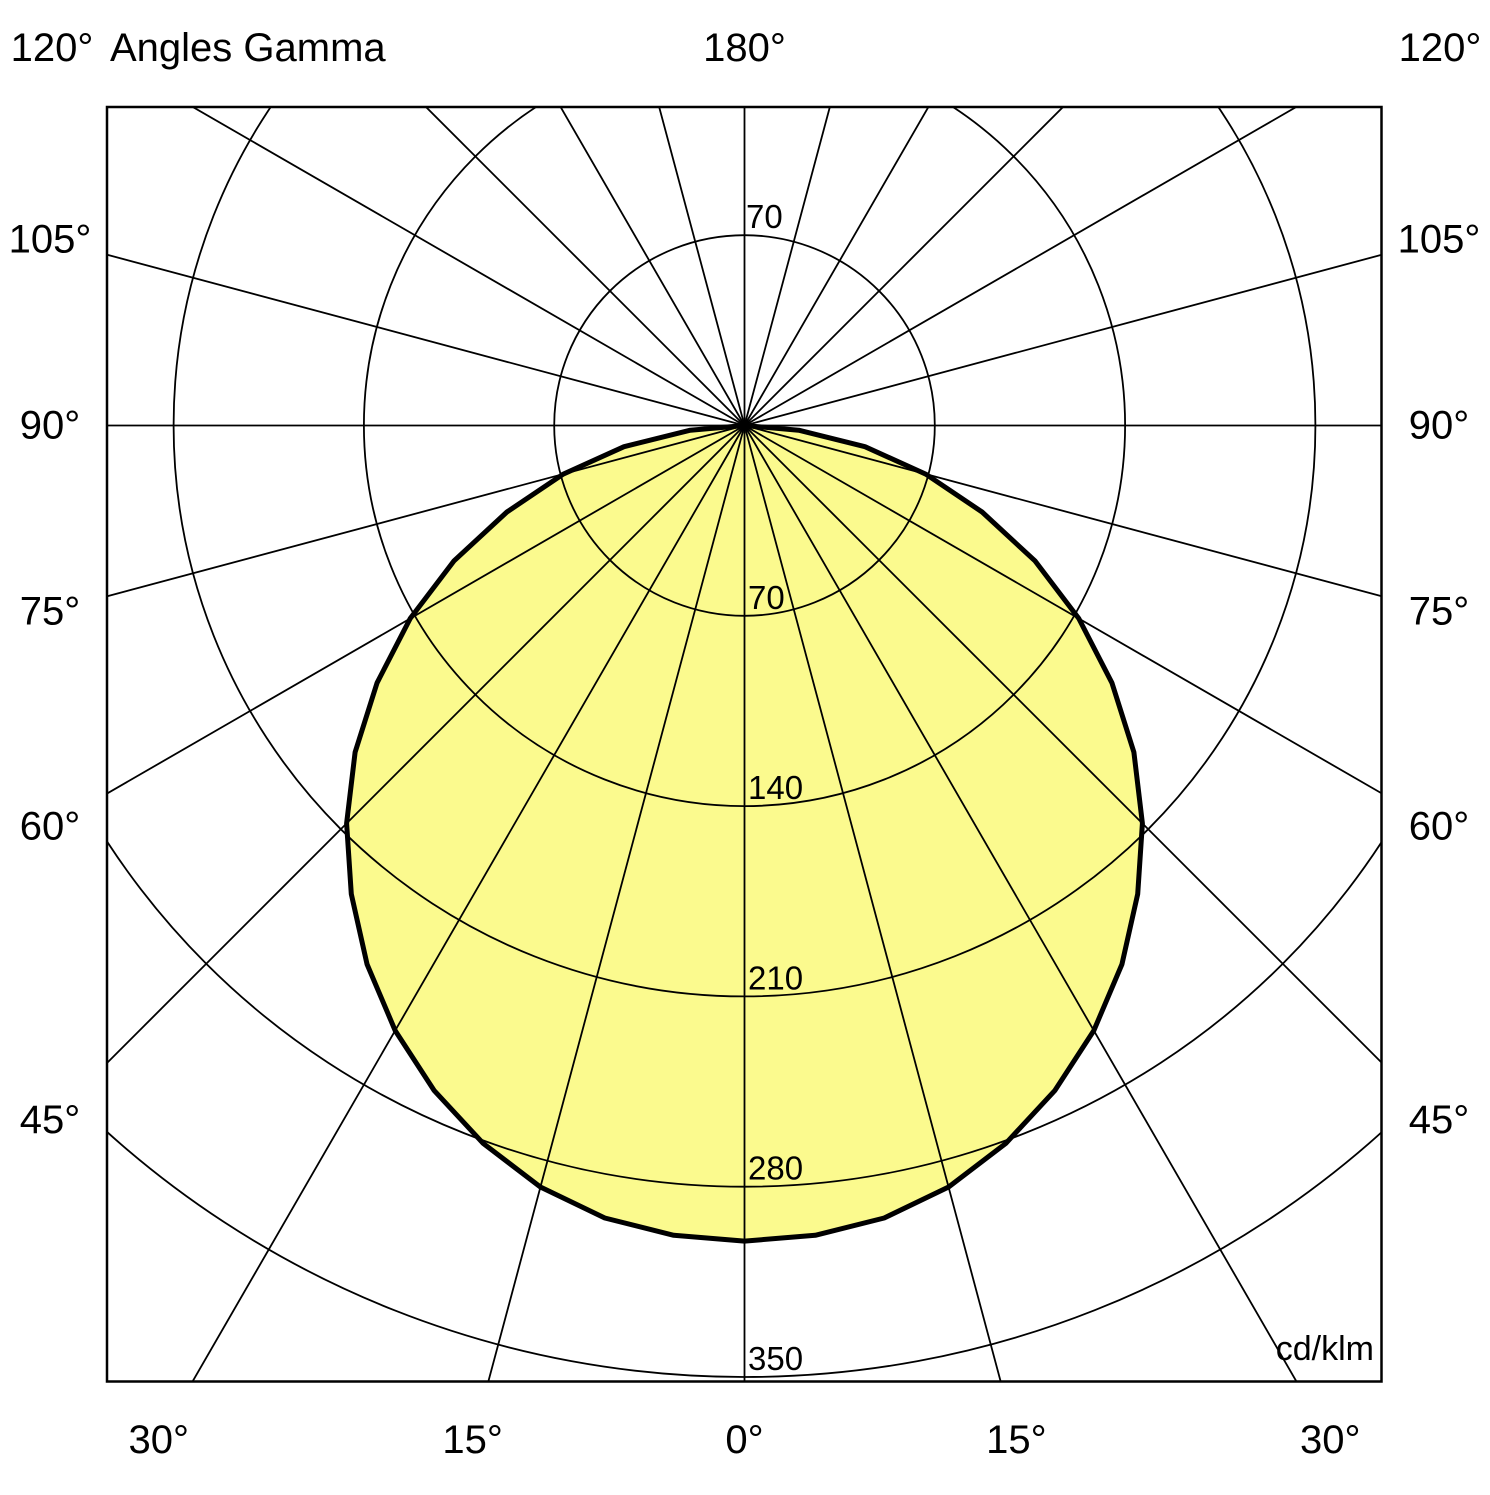 Image resolution: width=1490 pixels, height=1495 pixels. Describe the element at coordinates (775, 1168) in the screenshot. I see `ring-value-label: 280` at that location.